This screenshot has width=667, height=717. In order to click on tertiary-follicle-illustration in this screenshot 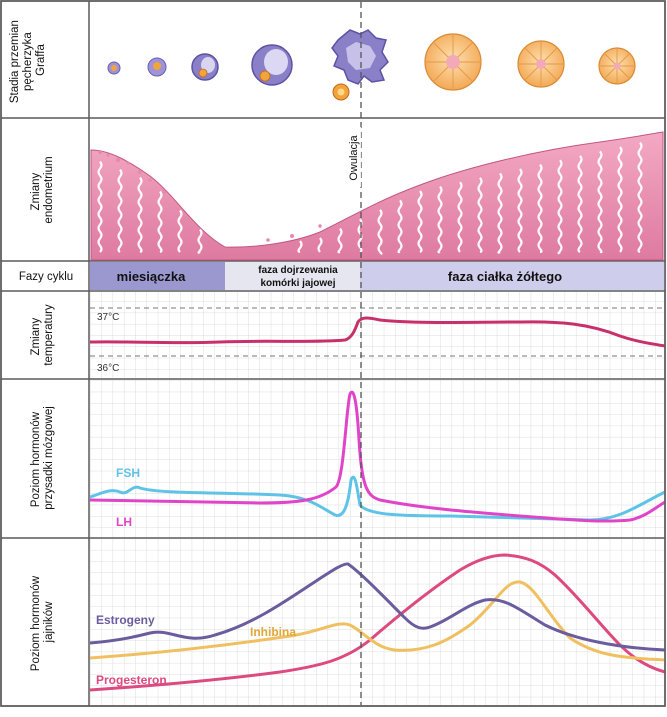, I will do `click(272, 65)`.